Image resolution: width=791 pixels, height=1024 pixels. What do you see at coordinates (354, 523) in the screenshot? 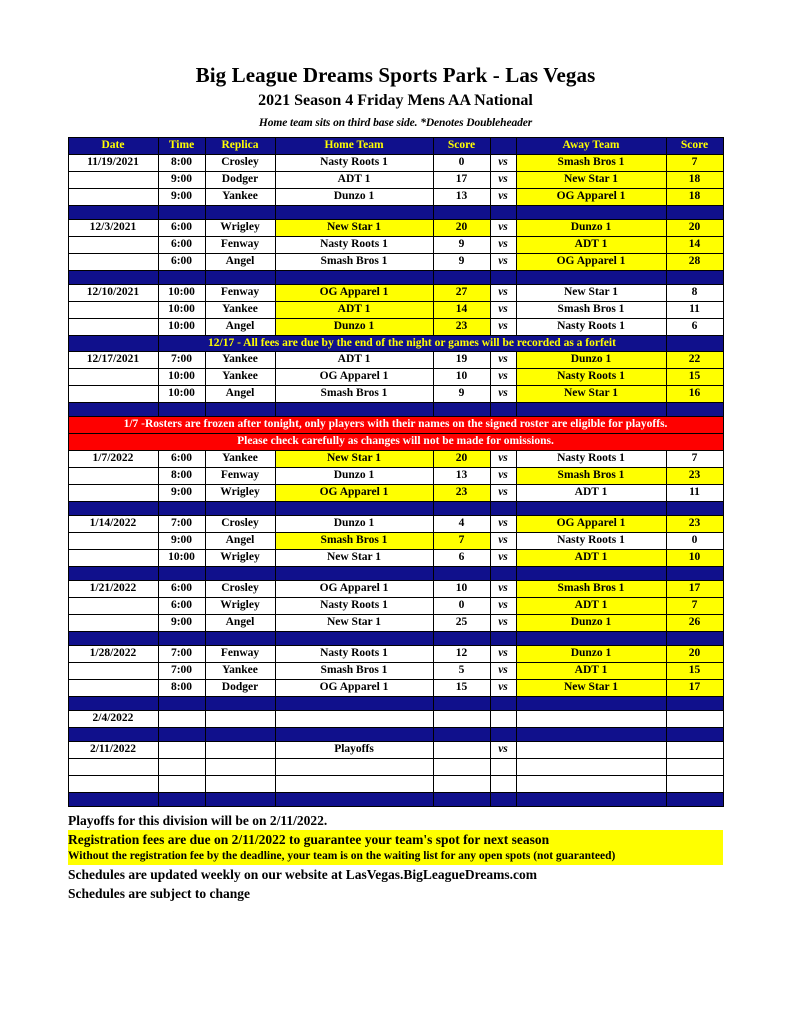
I see `cell-home-team: Dunzo 1` at bounding box center [354, 523].